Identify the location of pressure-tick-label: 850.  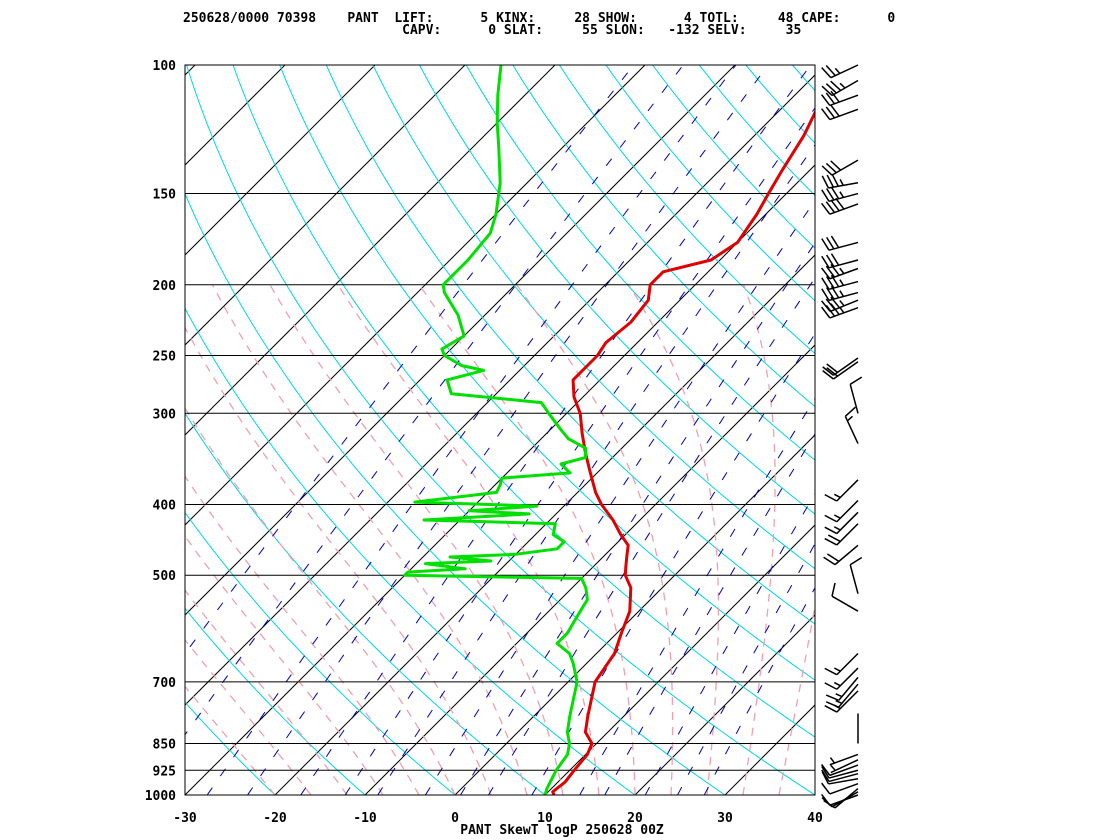
(165, 744).